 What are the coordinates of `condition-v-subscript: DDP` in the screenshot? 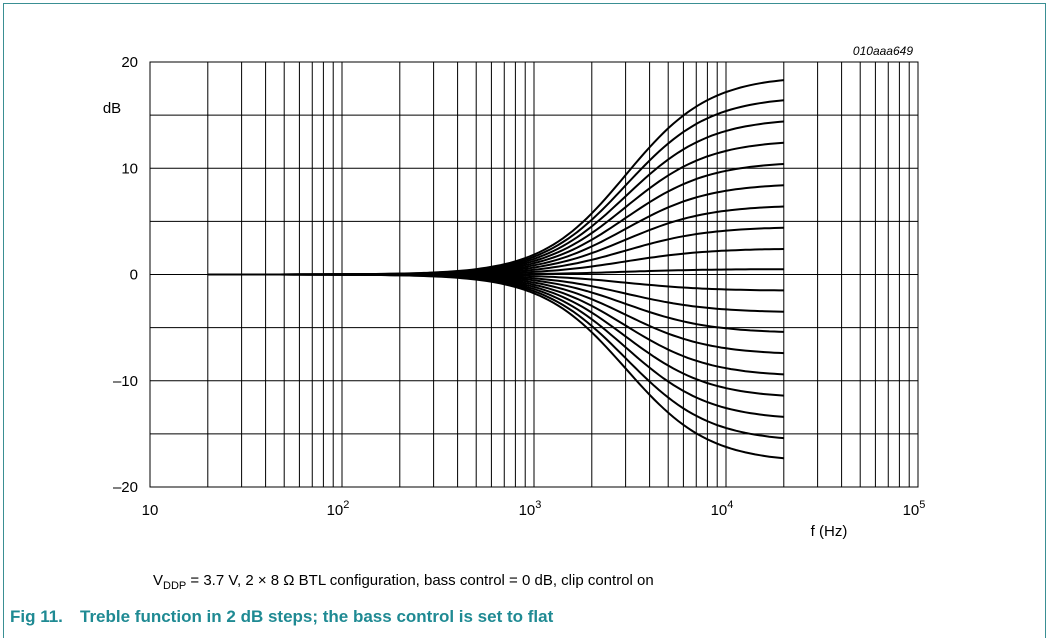 It's located at (175, 586).